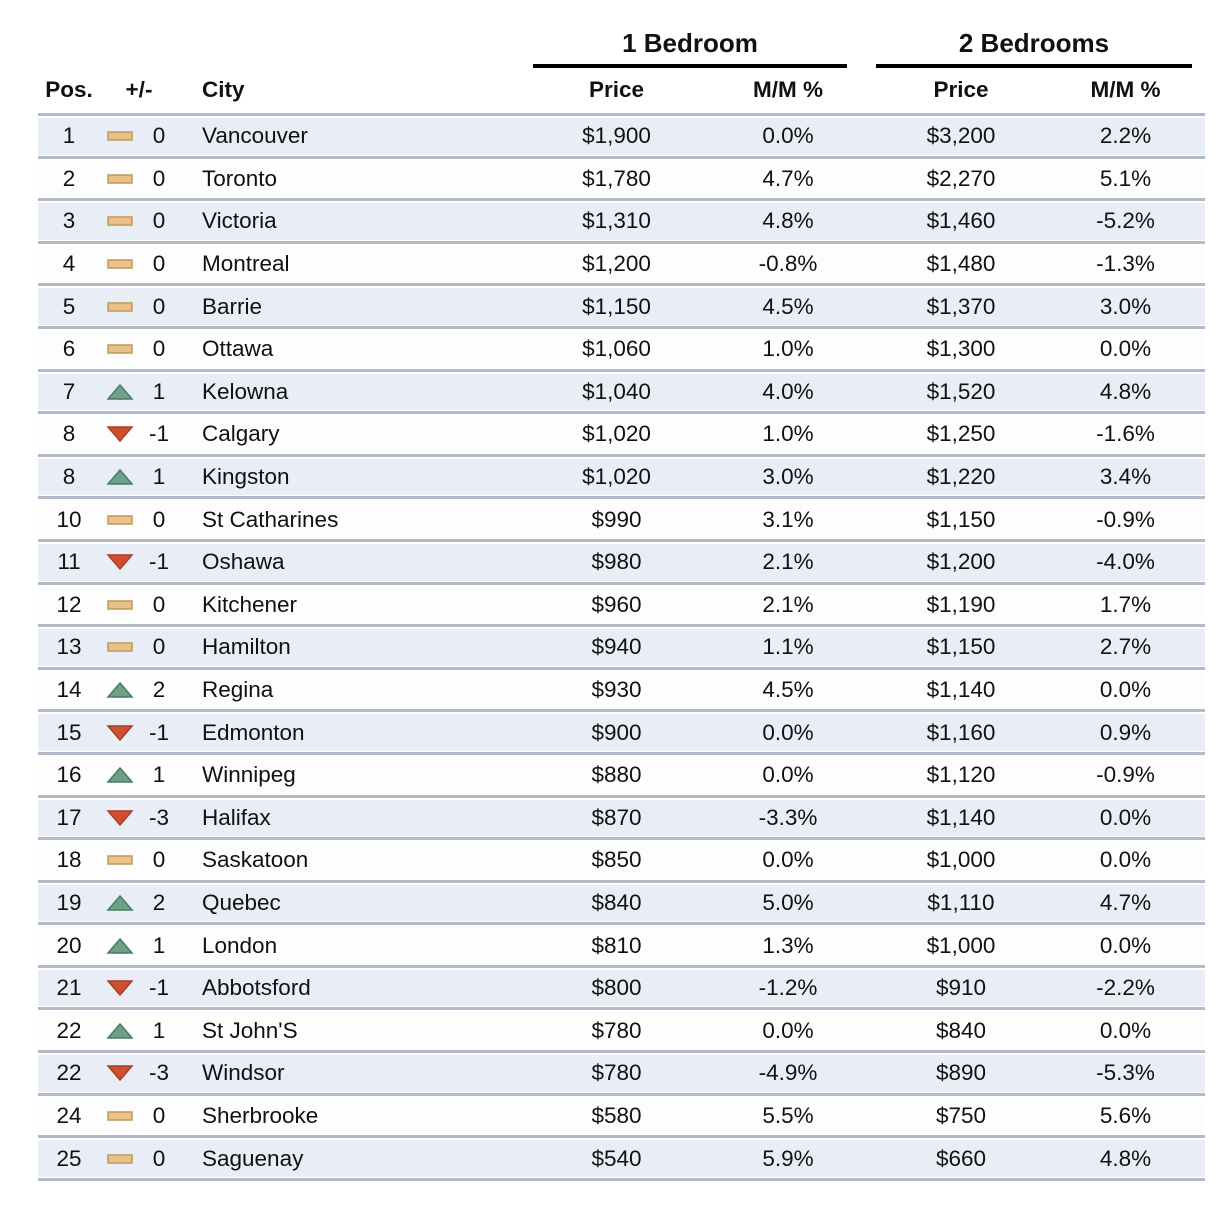 The height and width of the screenshot is (1216, 1230). I want to click on position-cell: 13, so click(69, 647).